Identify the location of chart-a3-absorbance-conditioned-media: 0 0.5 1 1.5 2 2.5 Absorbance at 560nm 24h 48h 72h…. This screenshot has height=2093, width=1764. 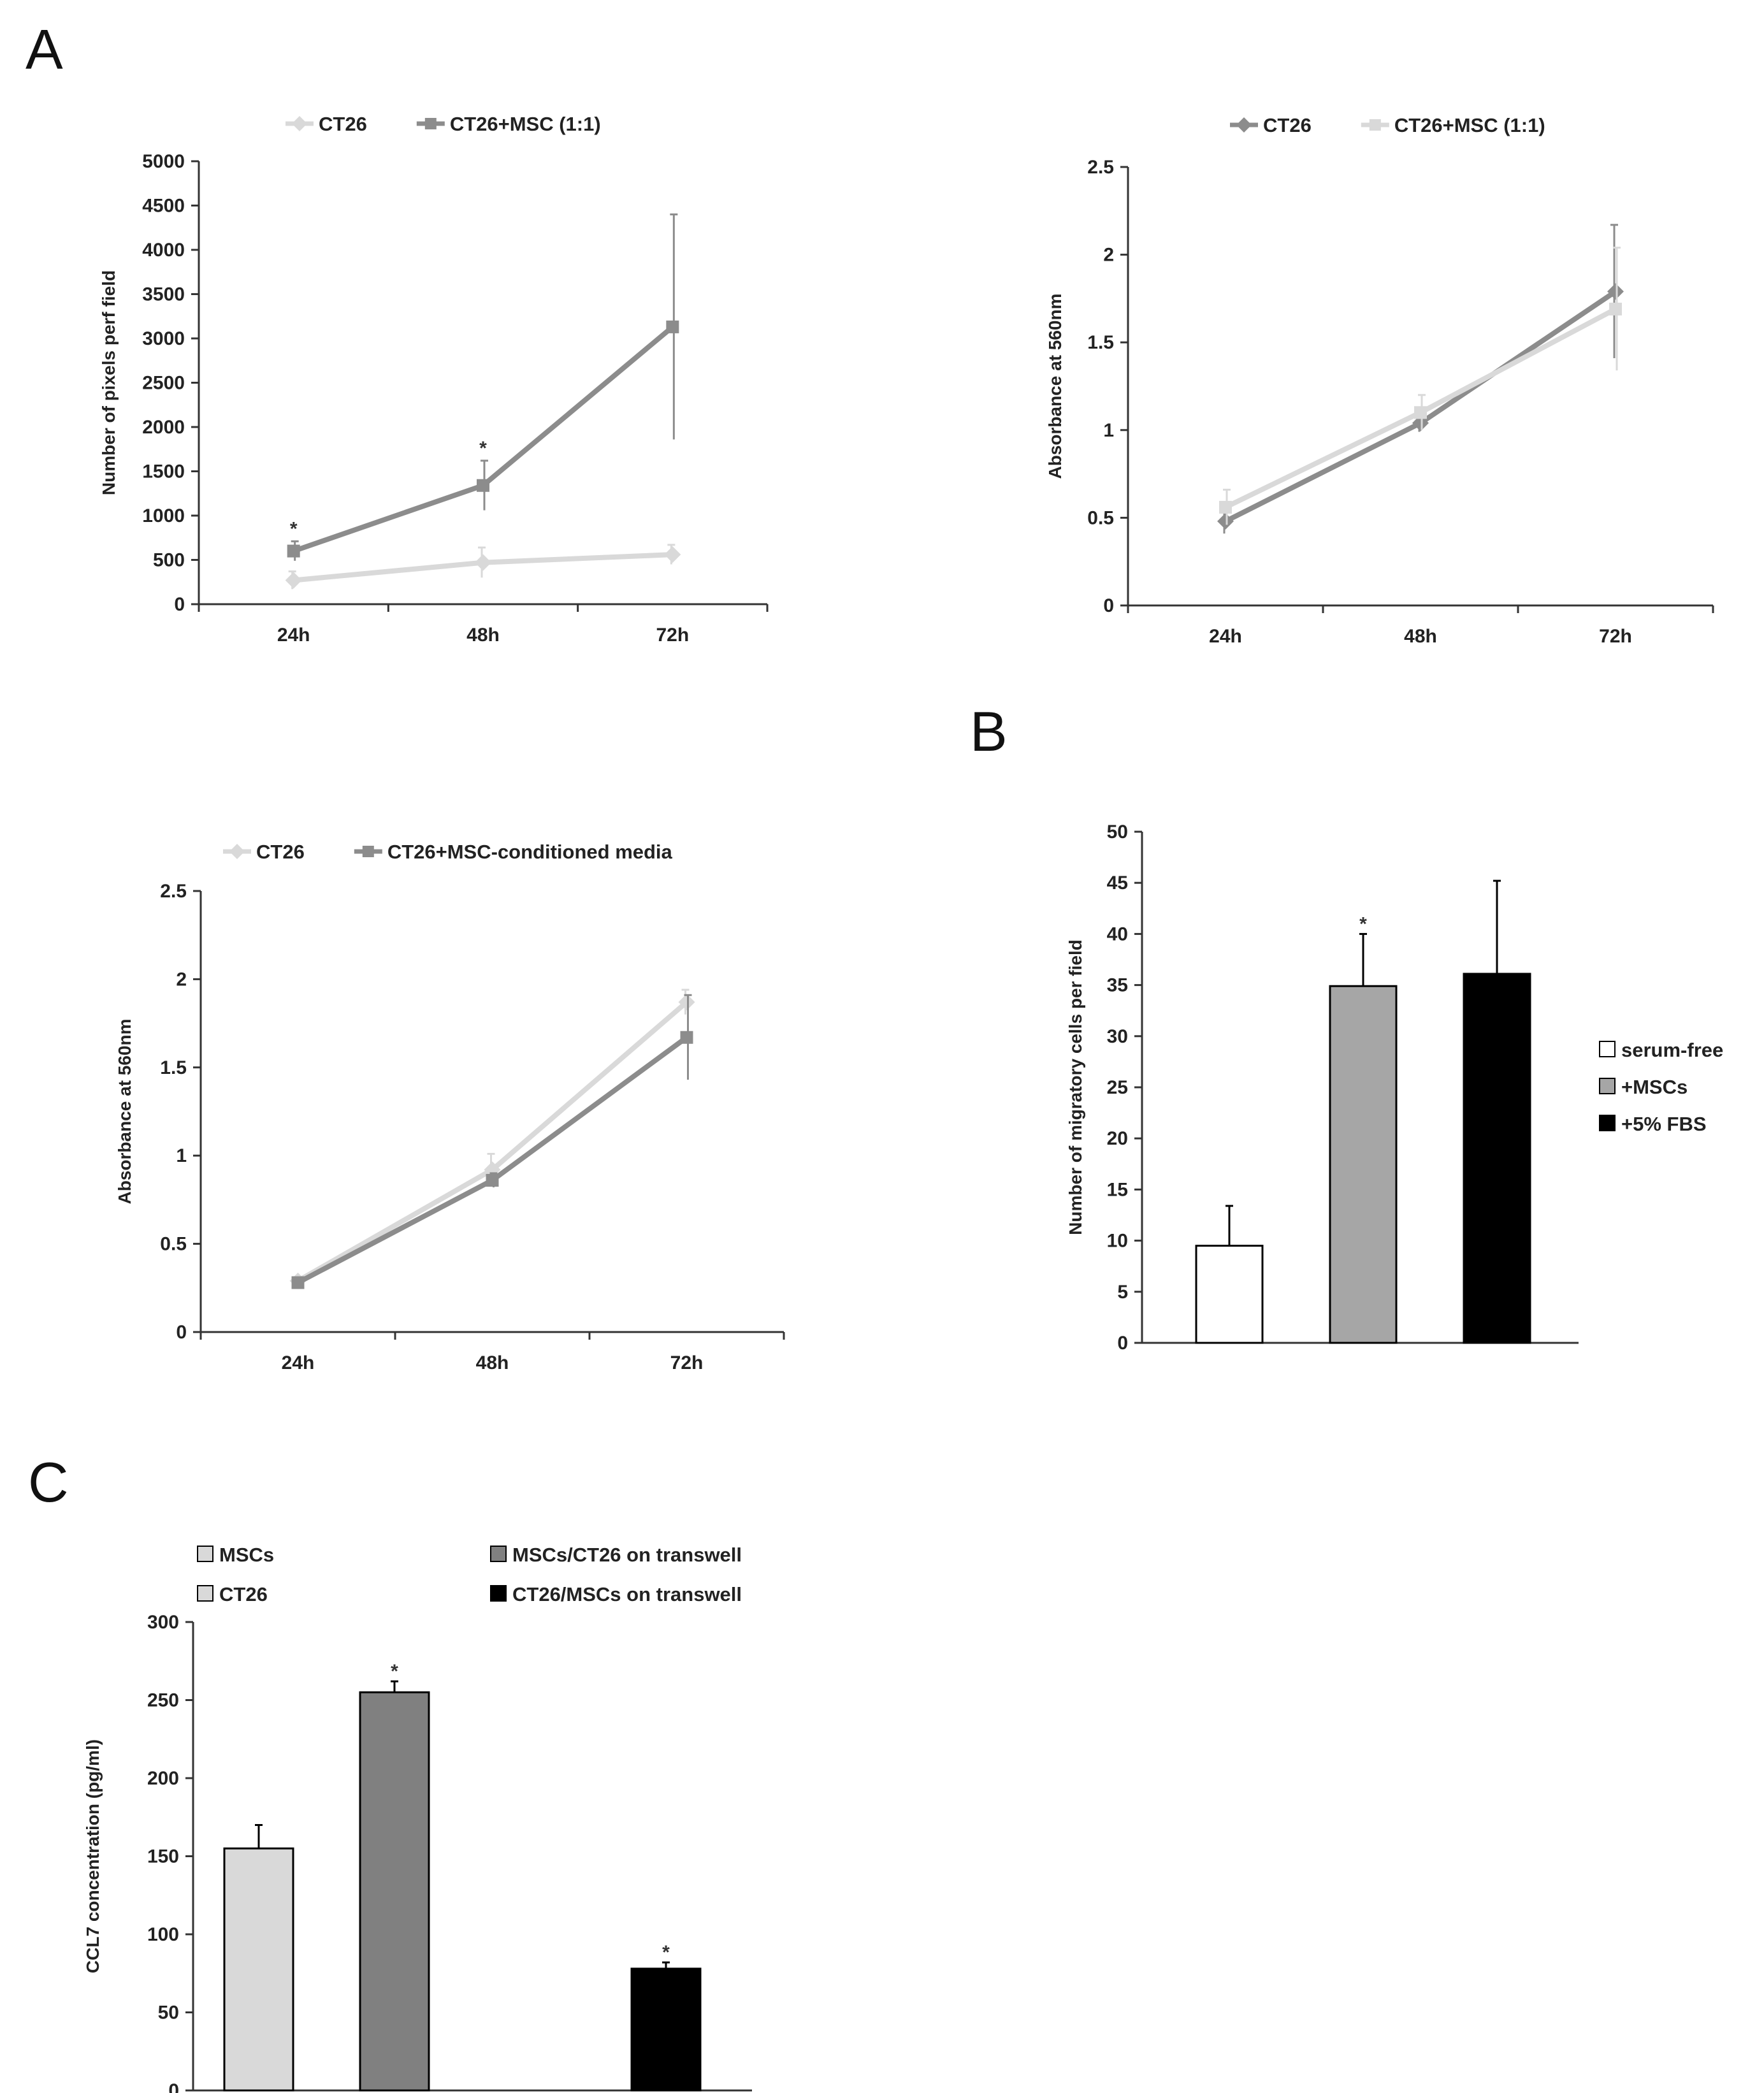
(450, 1107).